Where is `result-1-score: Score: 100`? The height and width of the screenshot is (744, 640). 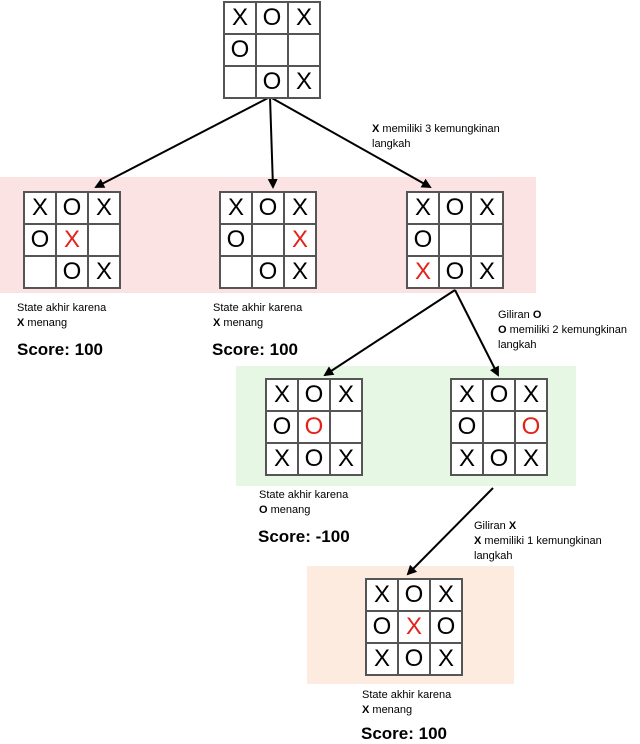 result-1-score: Score: 100 is located at coordinates (60, 349).